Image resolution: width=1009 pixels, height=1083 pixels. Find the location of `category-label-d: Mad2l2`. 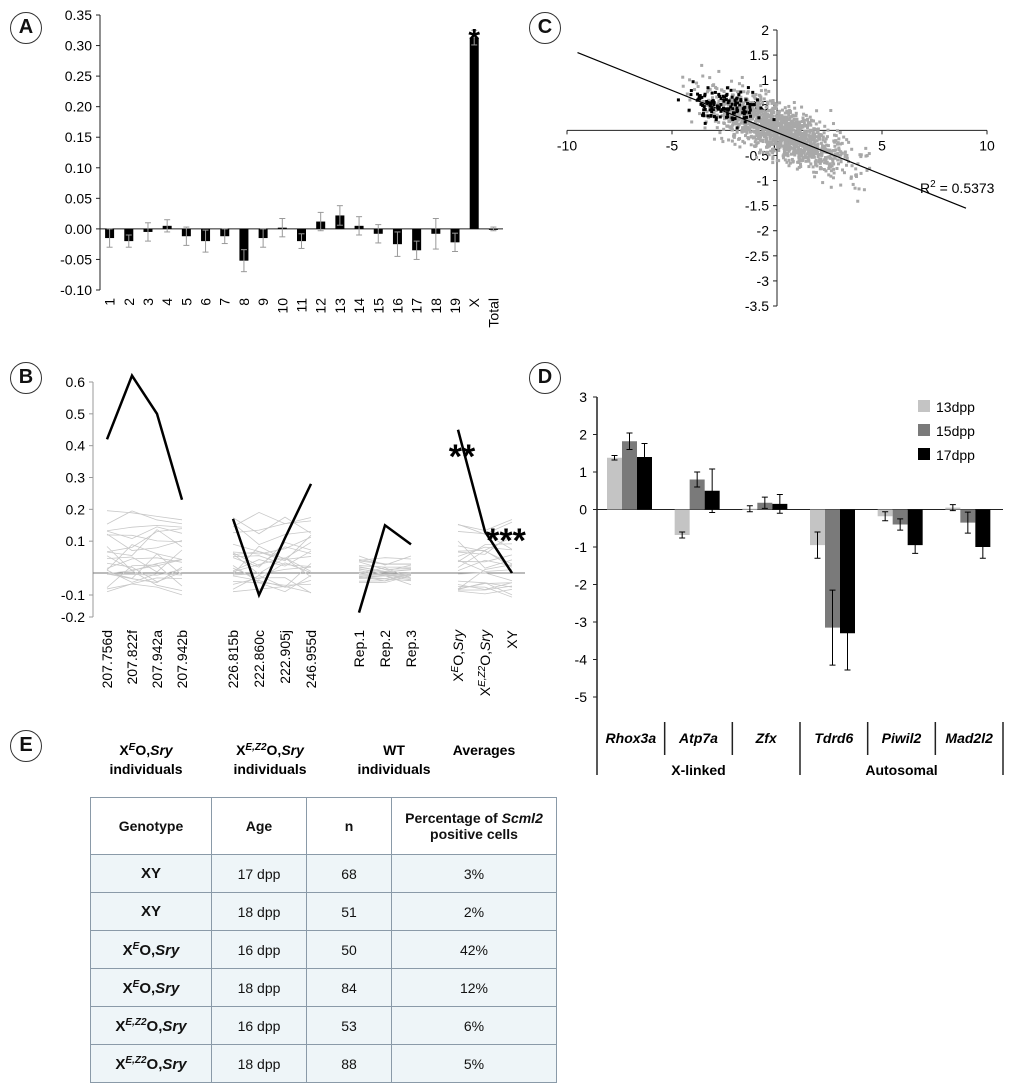

category-label-d: Mad2l2 is located at coordinates (969, 738).